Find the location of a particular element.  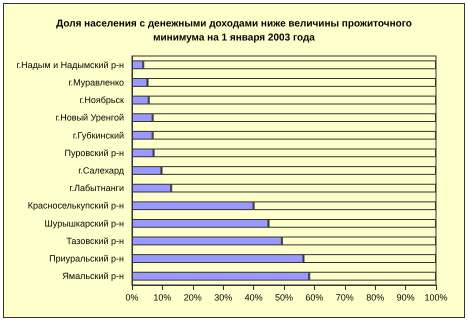

chart-title: Доля населения с денежными доходами ниже величины прожиточного минимума на 1 января 2003 года is located at coordinates (234, 31).